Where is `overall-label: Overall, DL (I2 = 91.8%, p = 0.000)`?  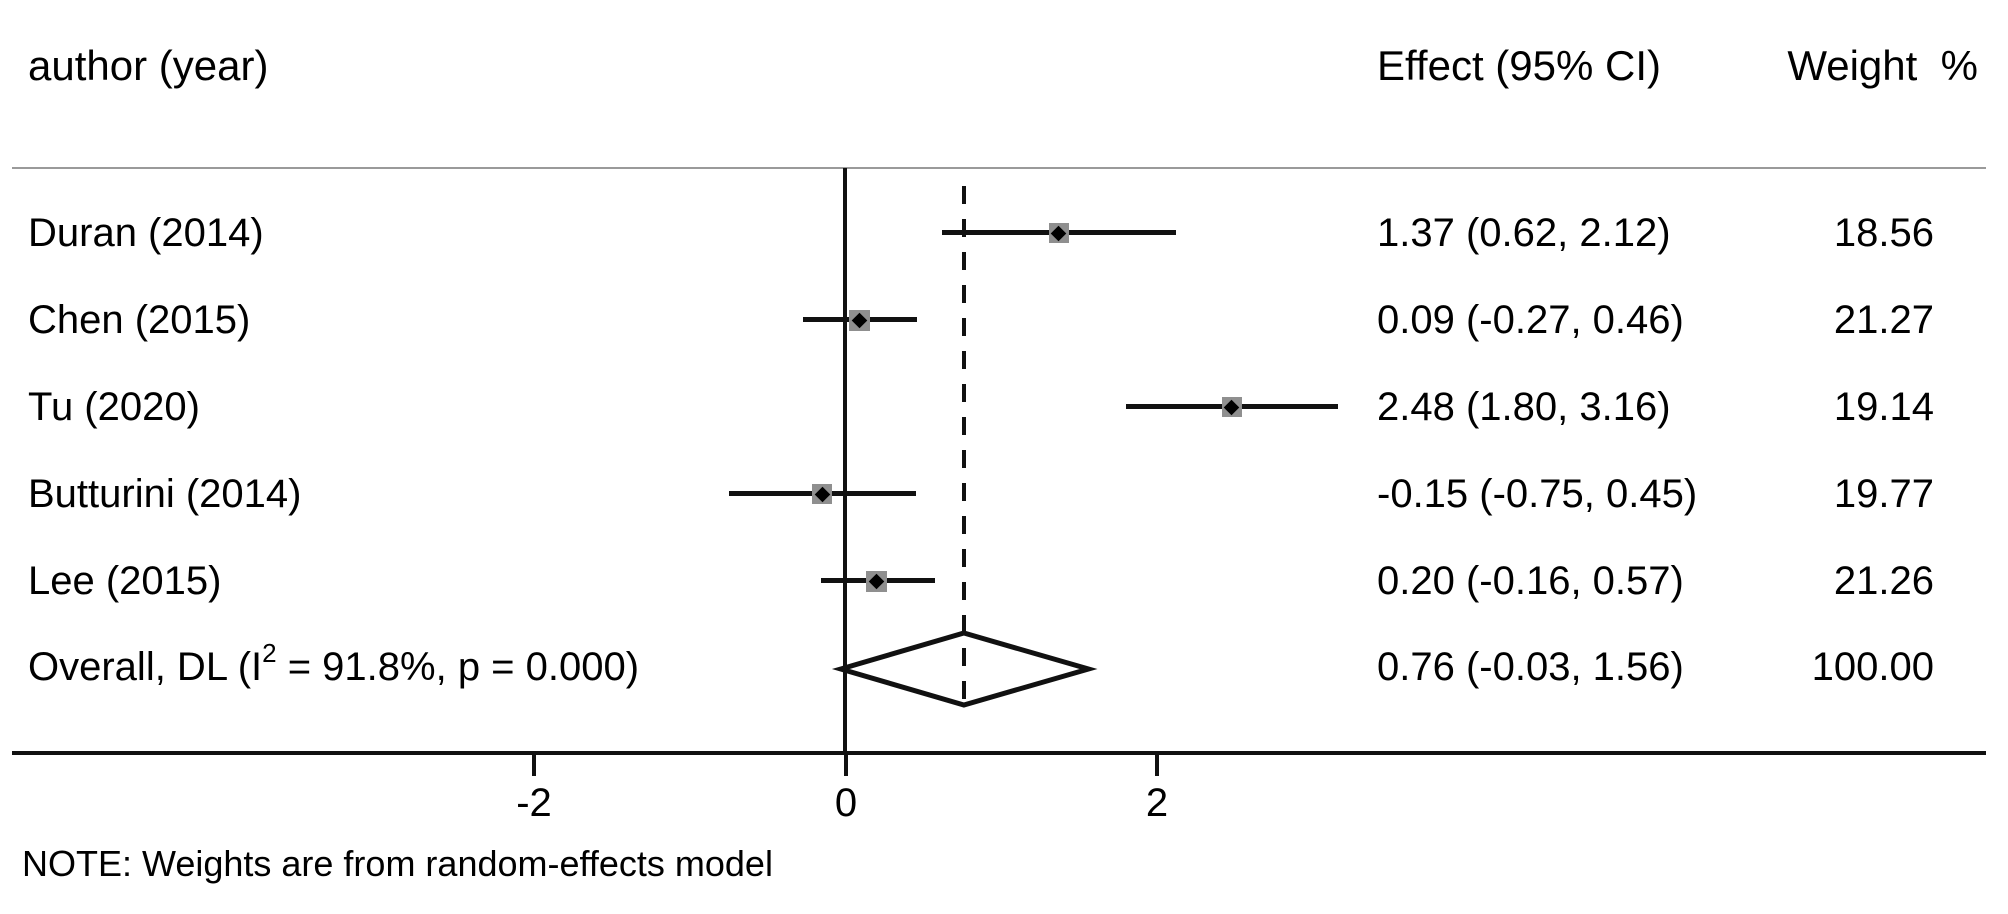
overall-label: Overall, DL (I2 = 91.8%, p = 0.000) is located at coordinates (334, 665).